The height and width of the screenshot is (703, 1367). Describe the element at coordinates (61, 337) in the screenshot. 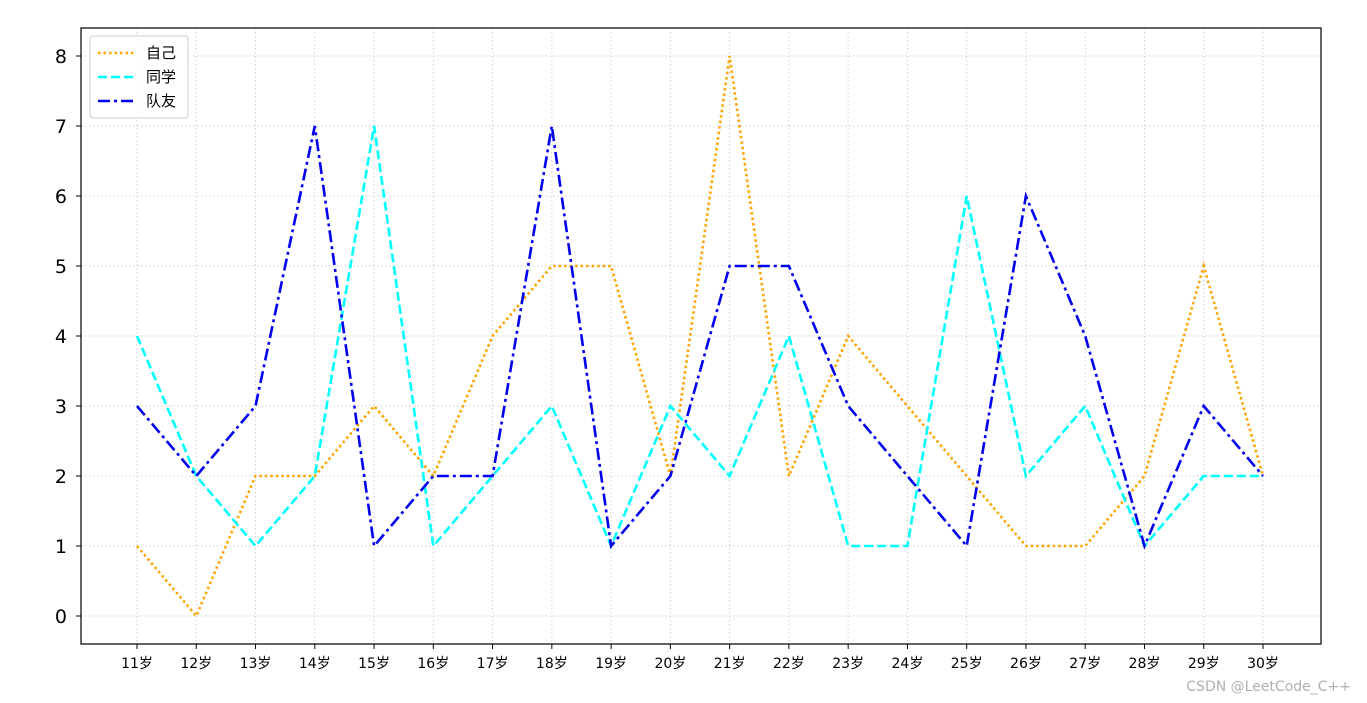

I see `y-tick-label: 4` at that location.